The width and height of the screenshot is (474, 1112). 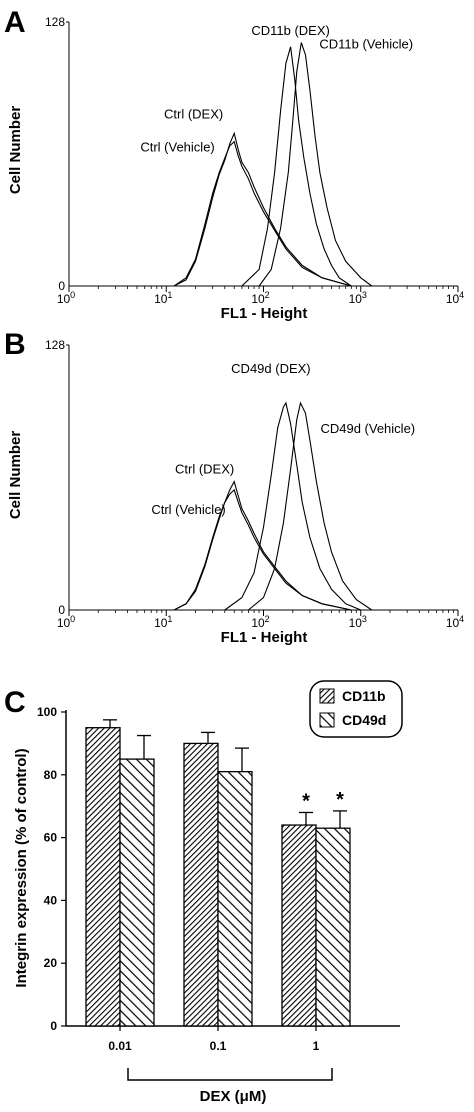 What do you see at coordinates (218, 1046) in the screenshot?
I see `x-tick-label: 0.1` at bounding box center [218, 1046].